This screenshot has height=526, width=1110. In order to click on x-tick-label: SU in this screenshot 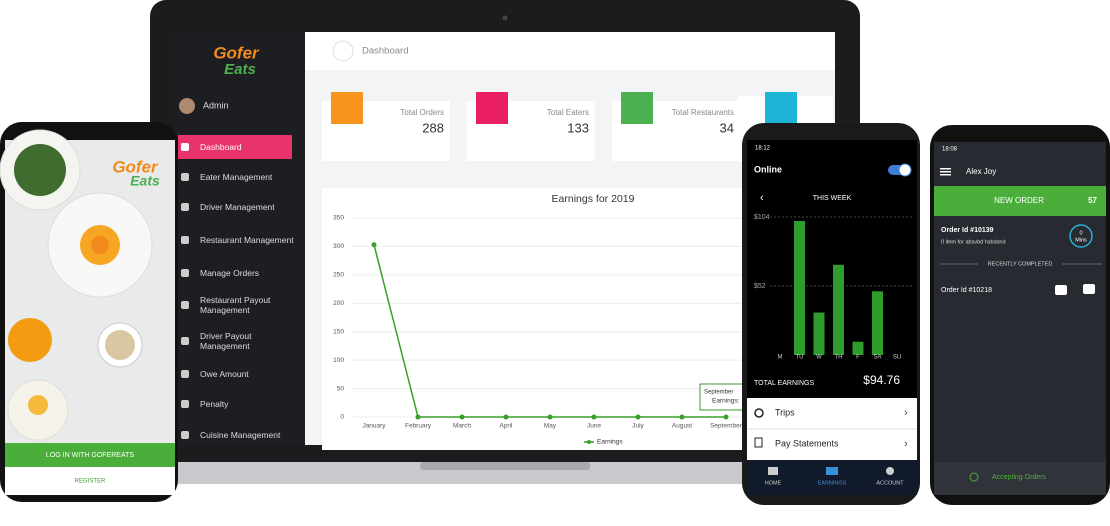, I will do `click(897, 358)`.